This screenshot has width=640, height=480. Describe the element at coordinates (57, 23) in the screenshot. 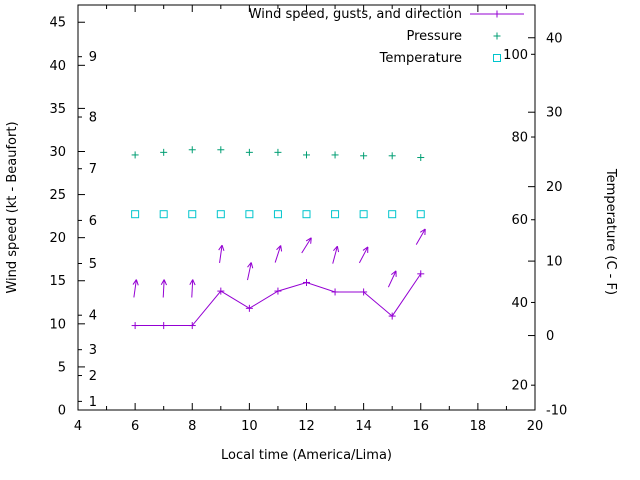

I see `svg-text: 45` at that location.